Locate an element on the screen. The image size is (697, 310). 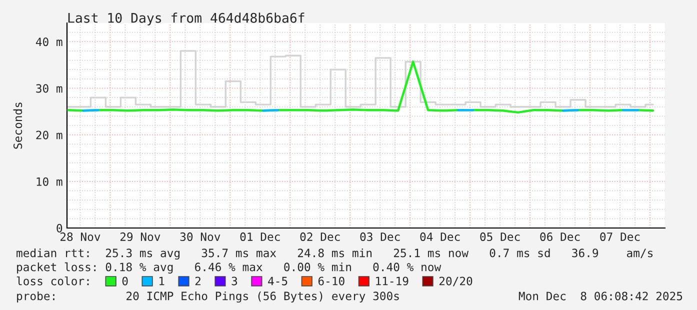
y-tick-label: 30 m is located at coordinates (49, 88).